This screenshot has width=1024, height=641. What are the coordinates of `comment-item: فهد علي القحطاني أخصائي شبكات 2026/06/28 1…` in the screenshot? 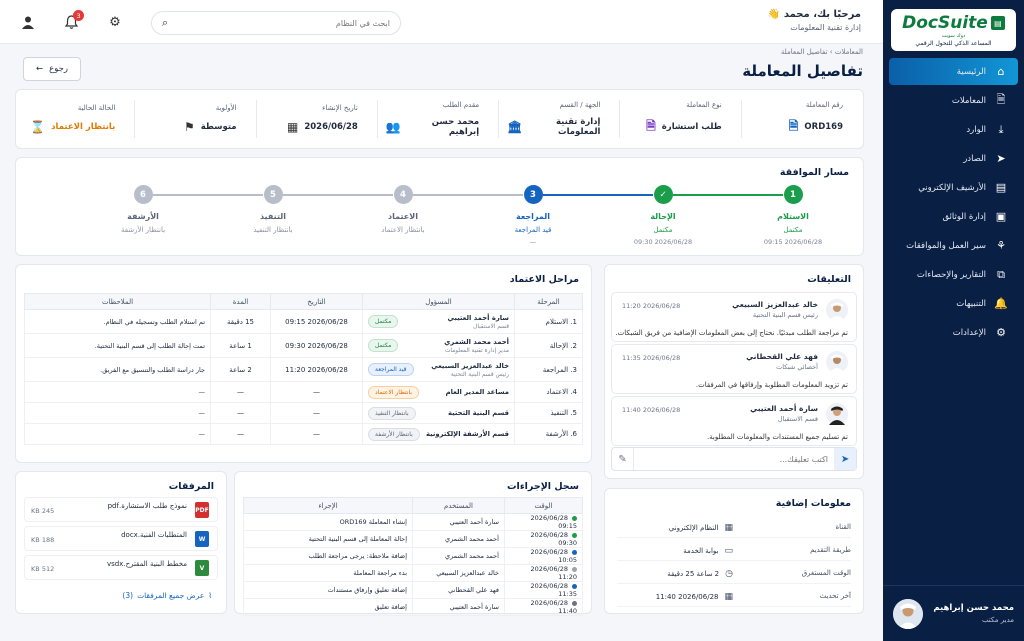 It's located at (734, 369).